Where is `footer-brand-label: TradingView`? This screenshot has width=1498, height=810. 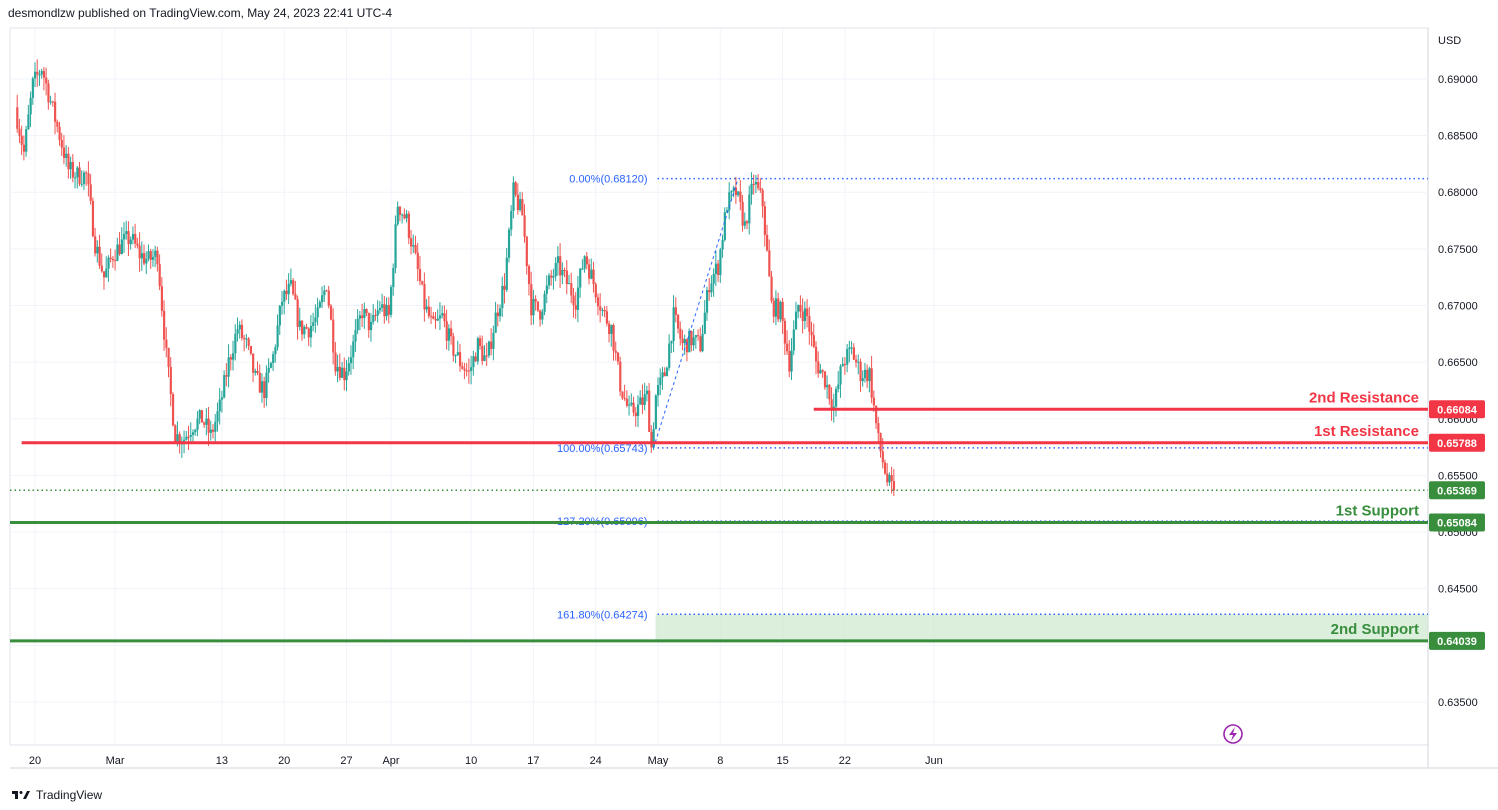 footer-brand-label: TradingView is located at coordinates (69, 795).